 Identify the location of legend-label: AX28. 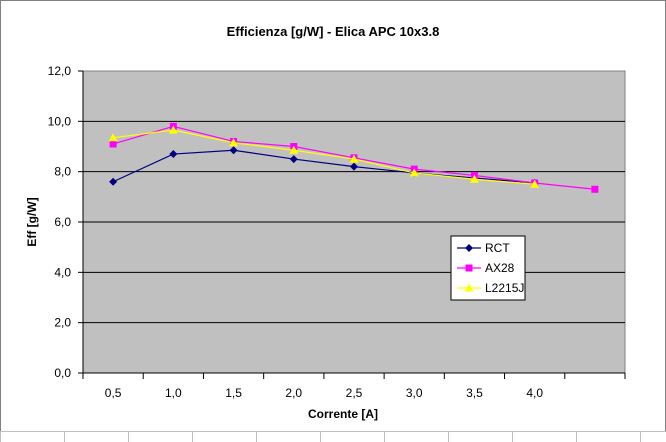
(500, 268).